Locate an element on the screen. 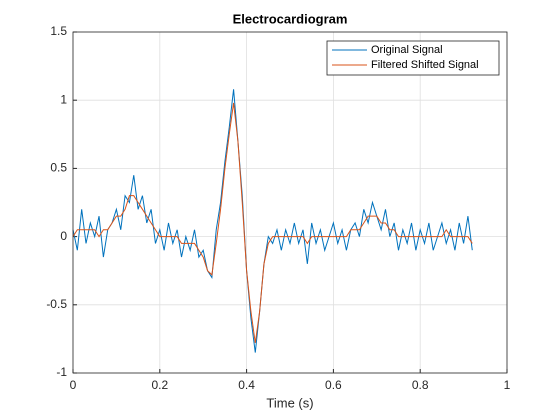 This screenshot has height=420, width=560. y-tick-label: 0.5 is located at coordinates (58, 168).